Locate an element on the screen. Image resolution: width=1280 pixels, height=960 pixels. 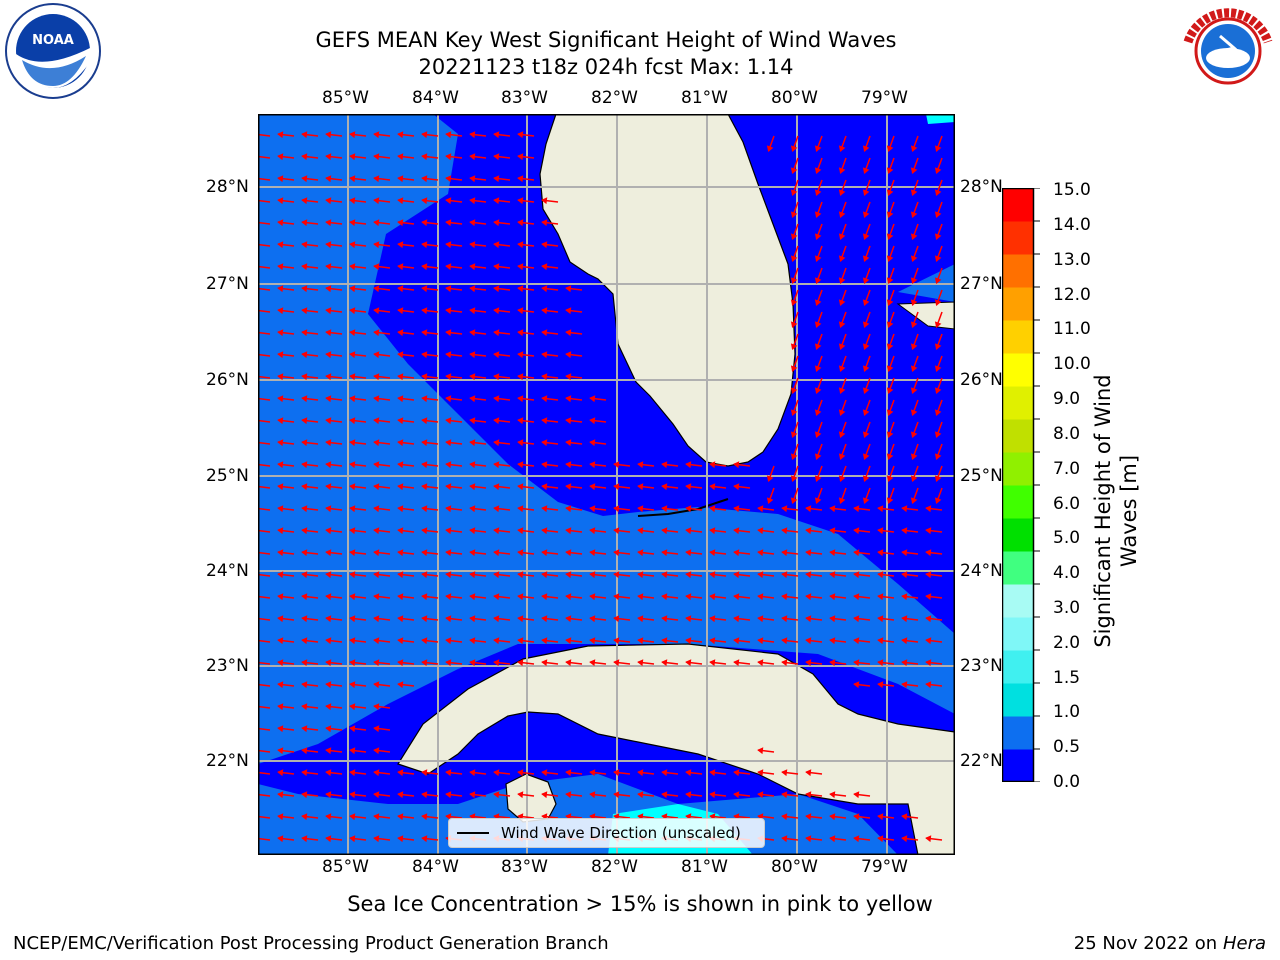
lon-label-bottom: 84°W is located at coordinates (435, 867).